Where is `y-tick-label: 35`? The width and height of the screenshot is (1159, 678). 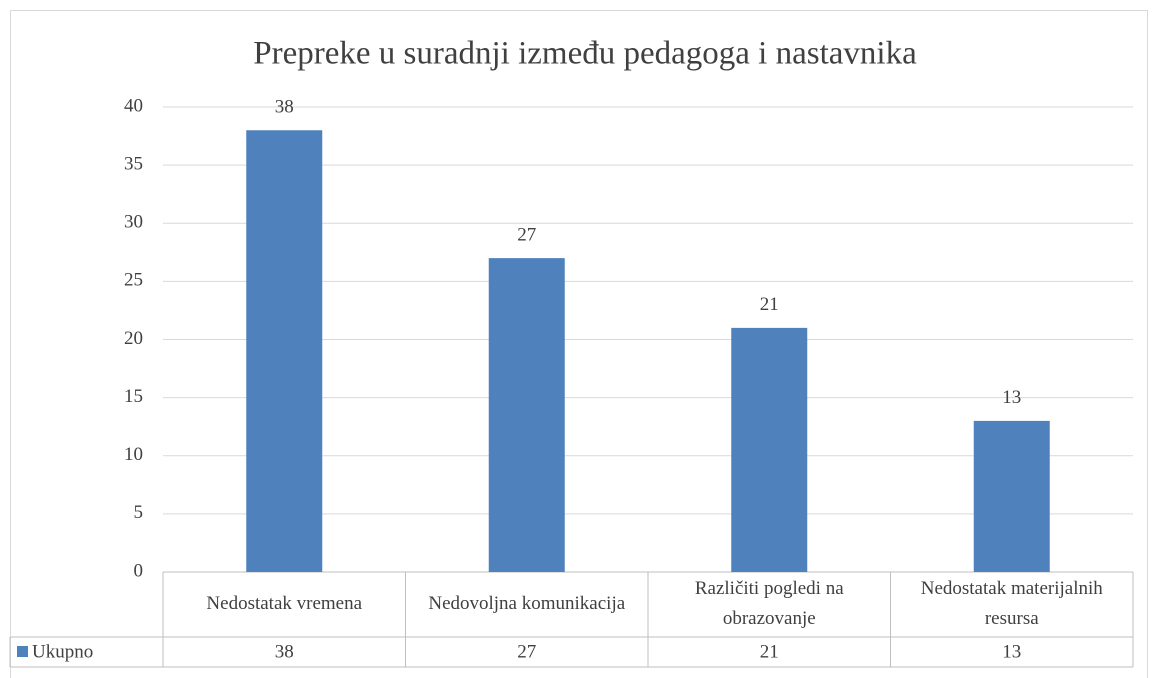 y-tick-label: 35 is located at coordinates (133, 163).